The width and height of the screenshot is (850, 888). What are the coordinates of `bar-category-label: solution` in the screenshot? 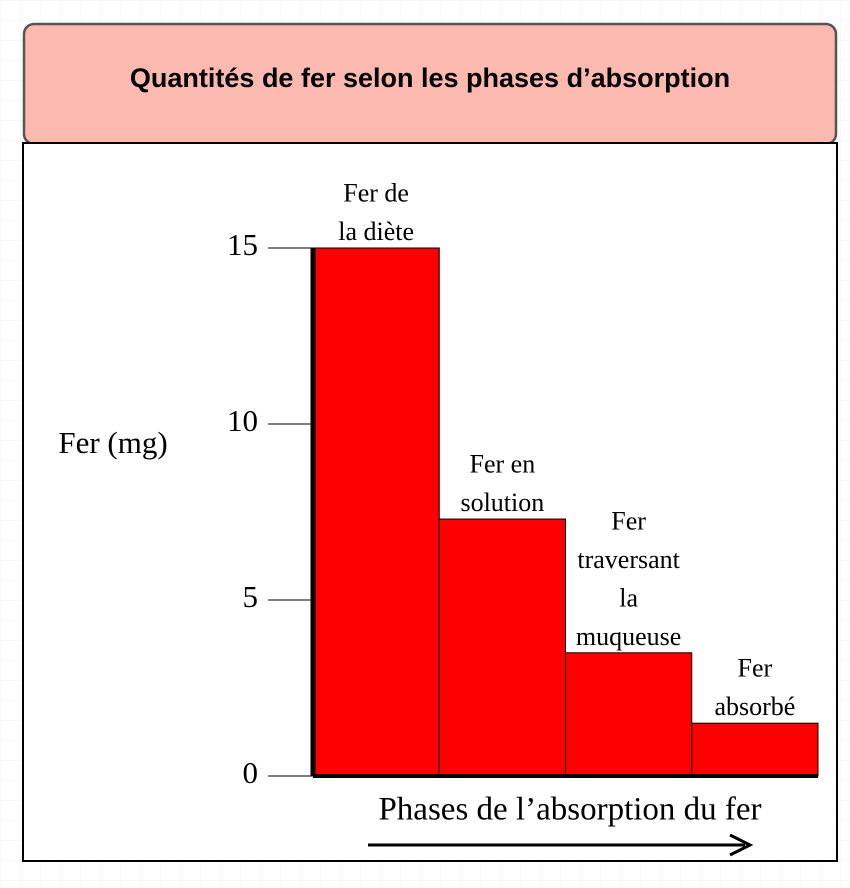 It's located at (502, 502).